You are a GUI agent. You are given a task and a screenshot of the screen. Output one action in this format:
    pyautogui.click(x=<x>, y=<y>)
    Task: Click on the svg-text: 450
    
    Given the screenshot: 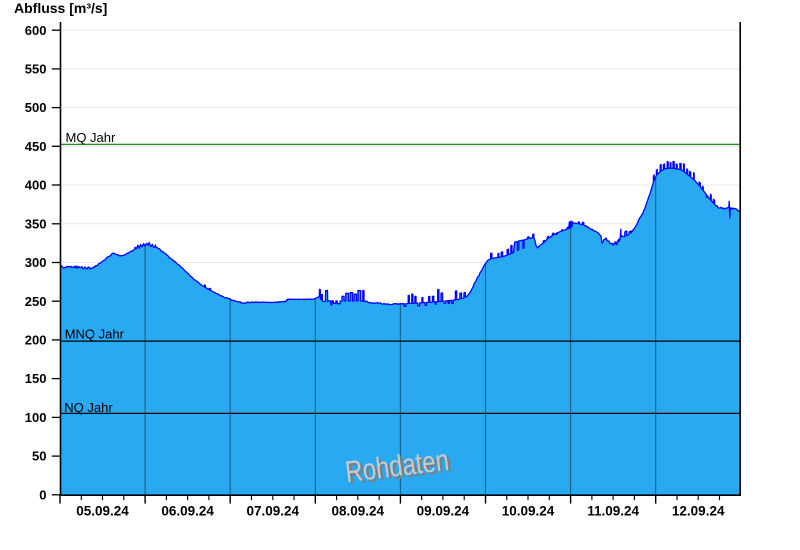 What is the action you would take?
    pyautogui.click(x=36, y=146)
    